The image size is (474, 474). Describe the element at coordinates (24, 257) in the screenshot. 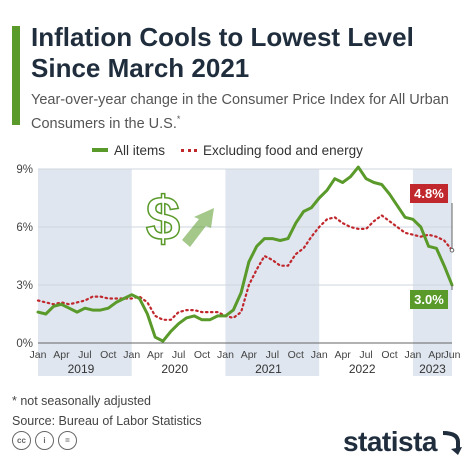

I see `y-axis-tick-labels: 0% 3% 6% 9%` at that location.